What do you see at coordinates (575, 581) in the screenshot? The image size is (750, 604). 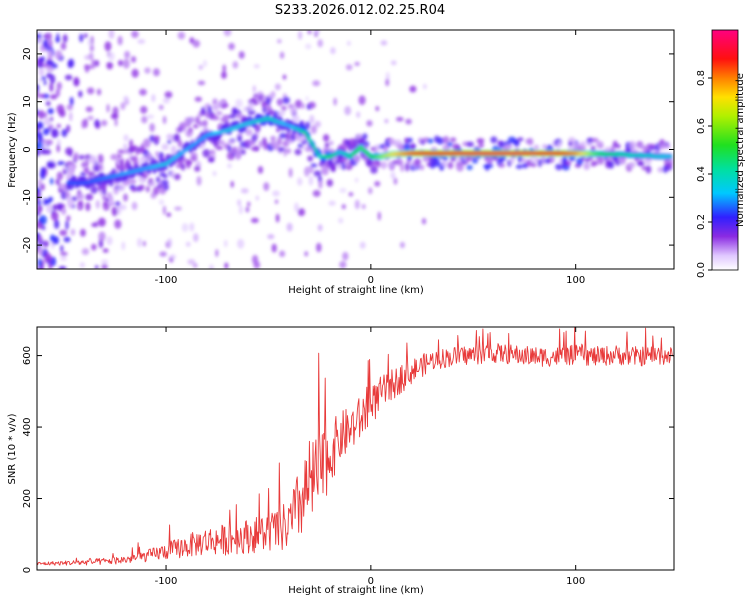 I see `snr-x-tick-label: 100` at bounding box center [575, 581].